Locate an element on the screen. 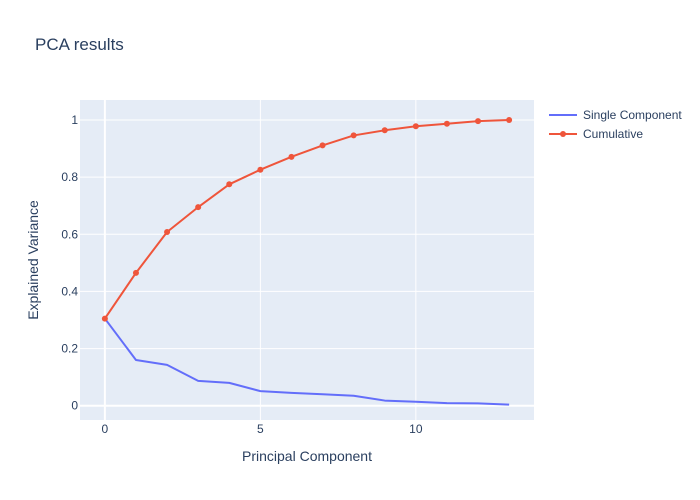  series-line-single-component is located at coordinates (307, 361).